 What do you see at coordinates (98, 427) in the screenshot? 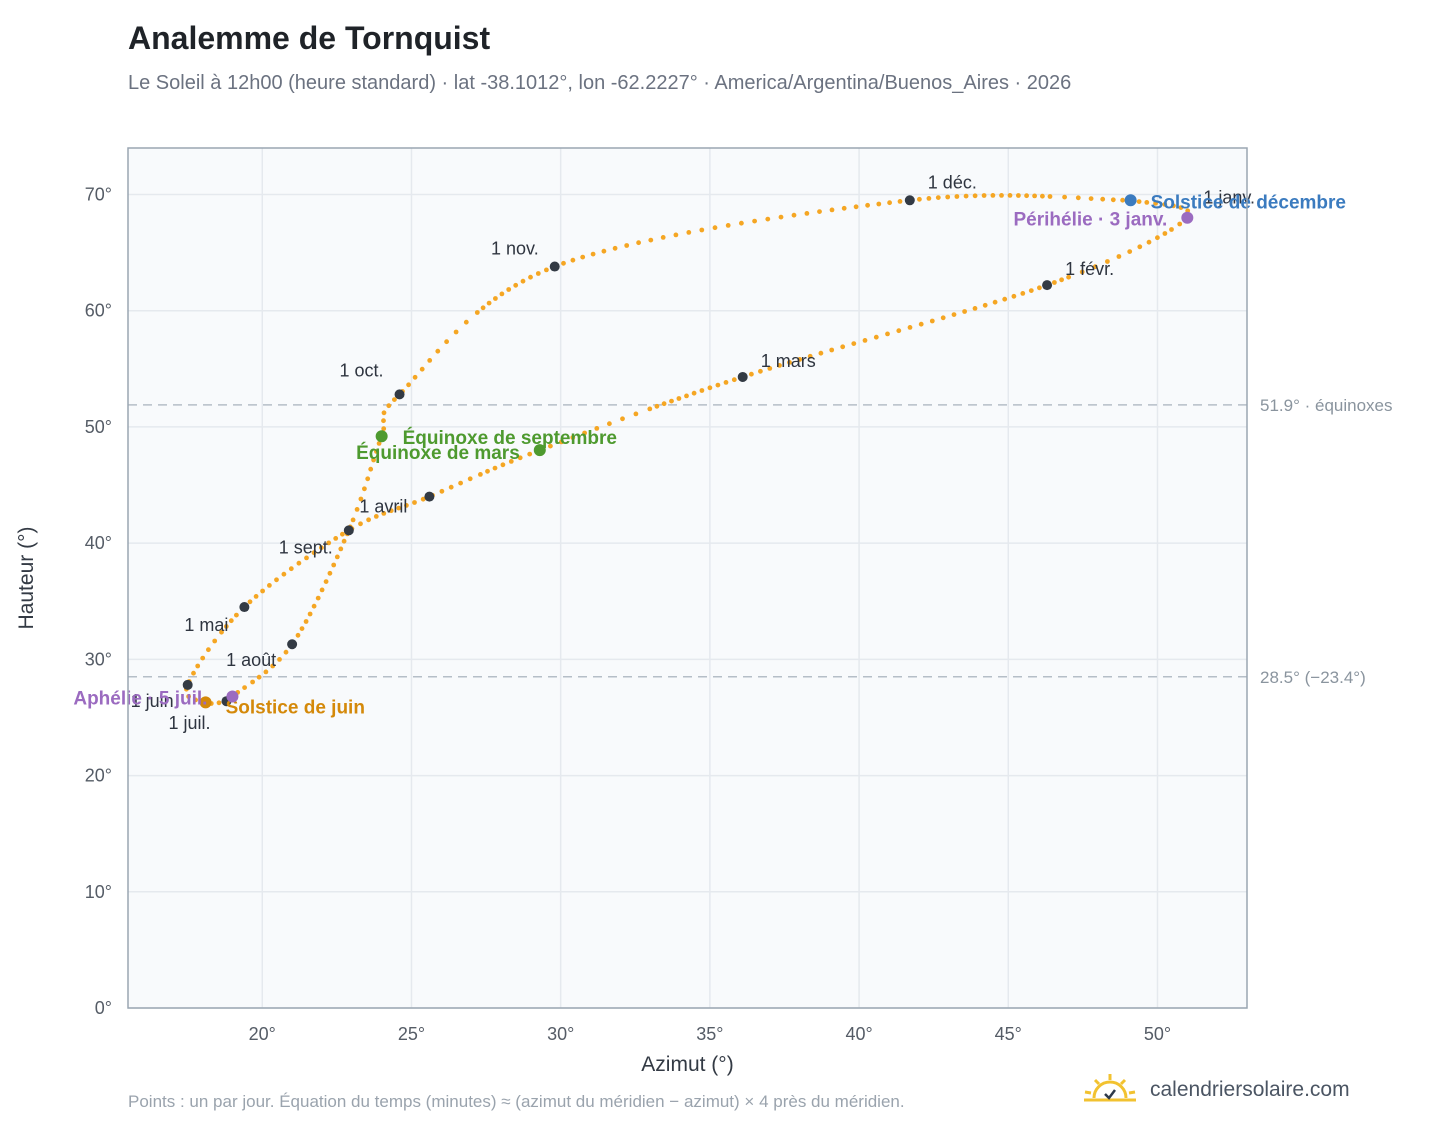
I see `y-tick-label: 50°` at bounding box center [98, 427].